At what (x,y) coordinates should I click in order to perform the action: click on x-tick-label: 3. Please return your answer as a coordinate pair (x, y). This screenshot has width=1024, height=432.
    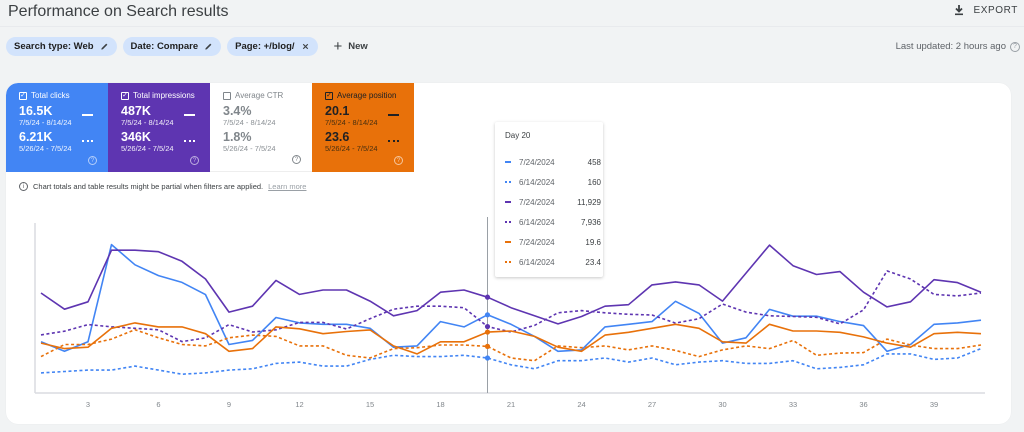
    Looking at the image, I should click on (88, 404).